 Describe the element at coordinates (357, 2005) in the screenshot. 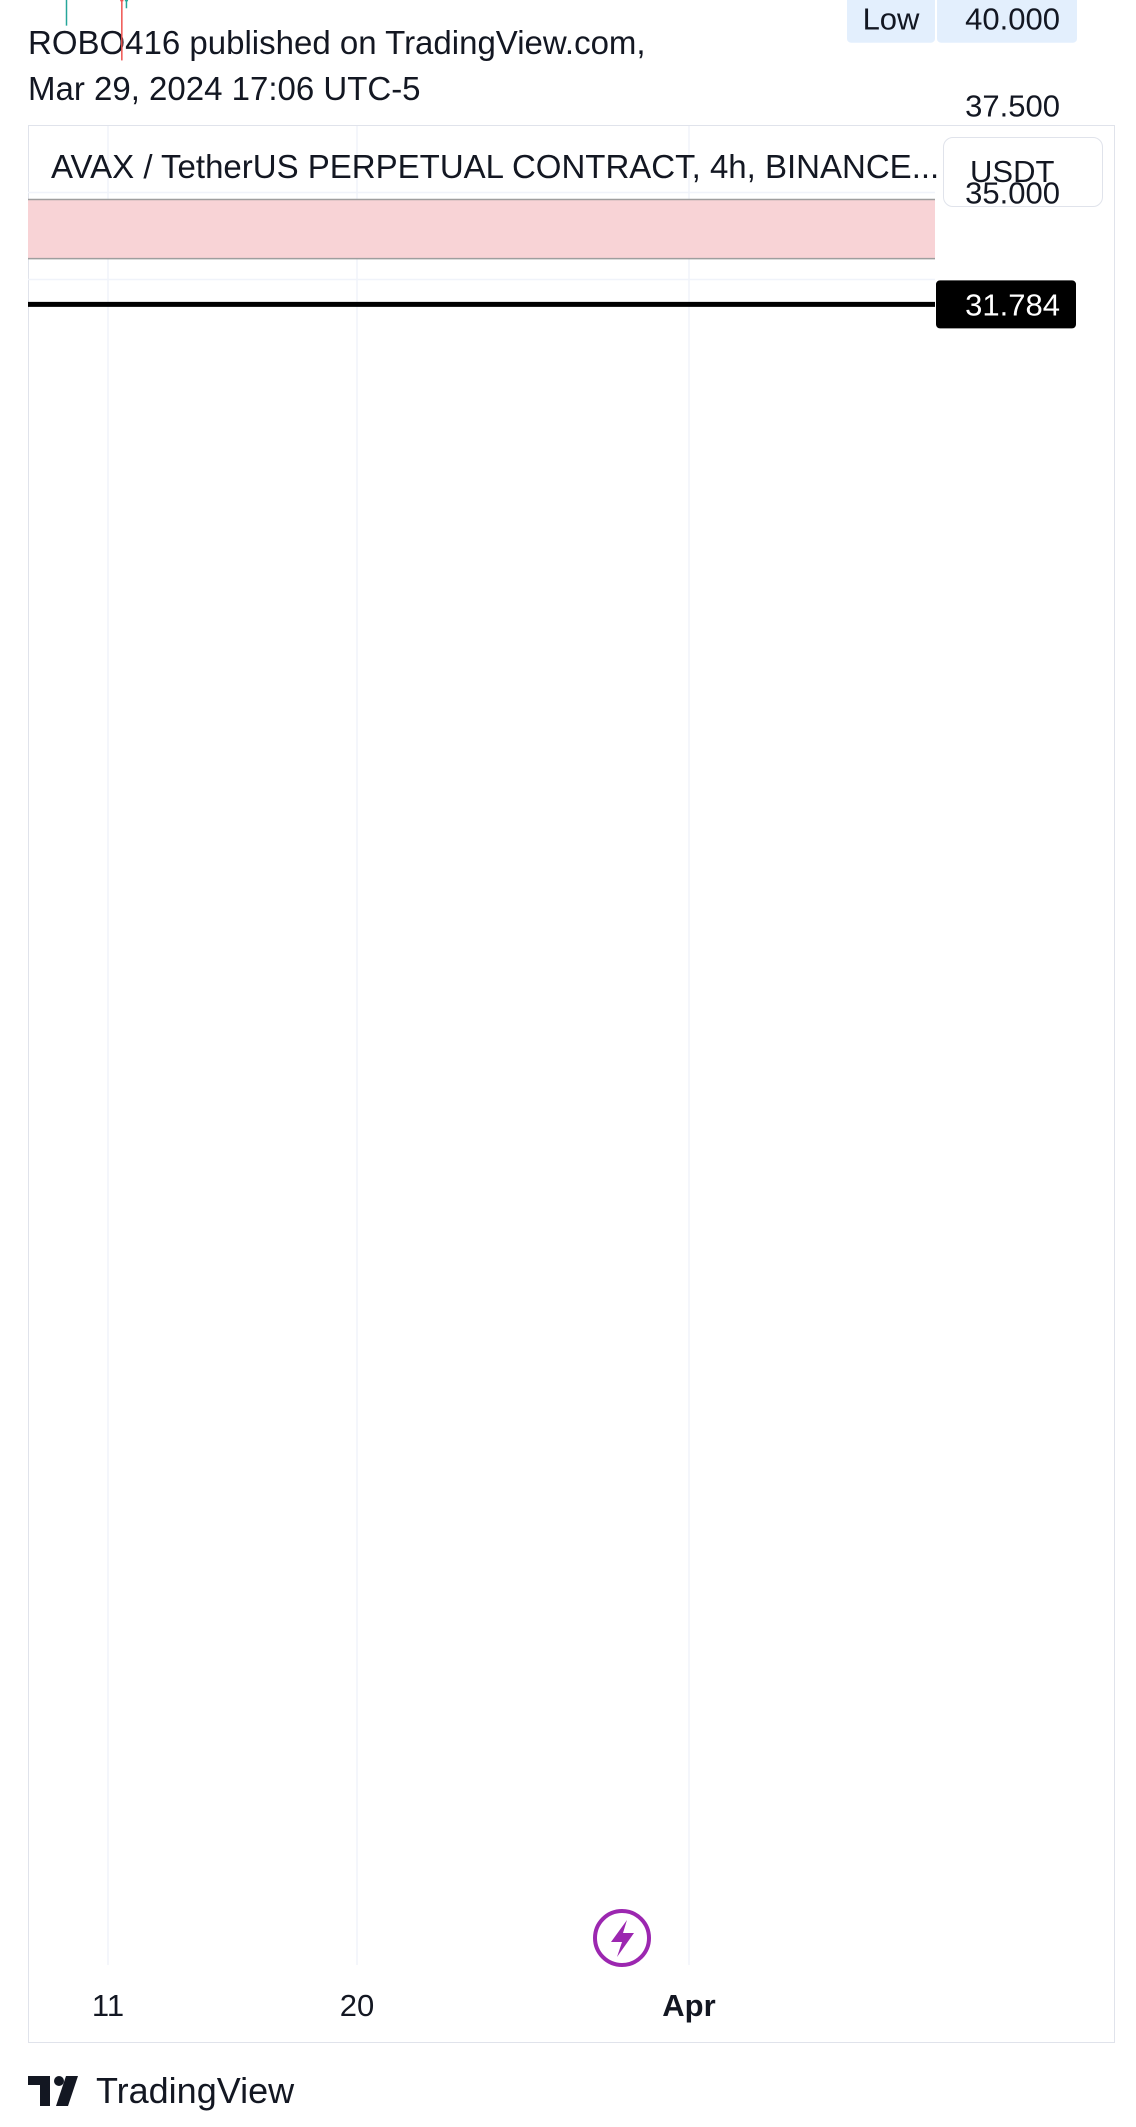

I see `x-tick-label: 20` at that location.